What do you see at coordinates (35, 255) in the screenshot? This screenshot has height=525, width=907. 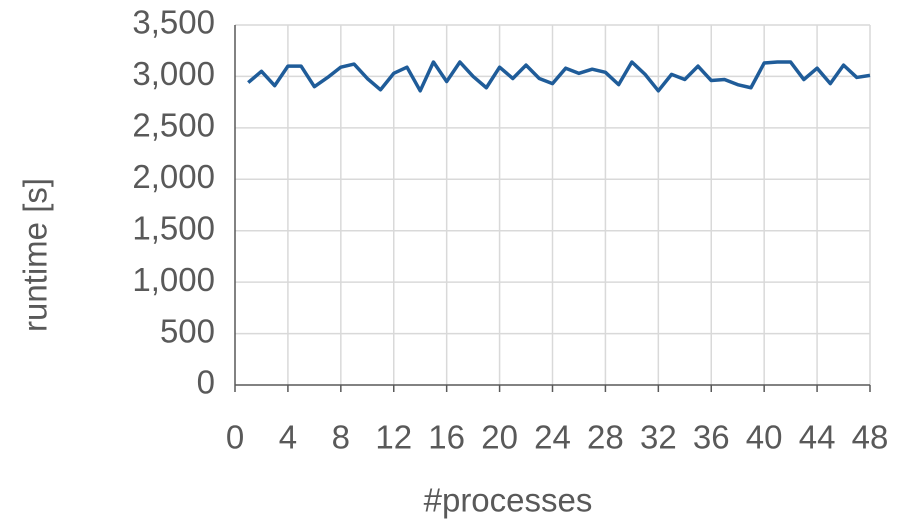 I see `y-axis-label: runtime [s]` at bounding box center [35, 255].